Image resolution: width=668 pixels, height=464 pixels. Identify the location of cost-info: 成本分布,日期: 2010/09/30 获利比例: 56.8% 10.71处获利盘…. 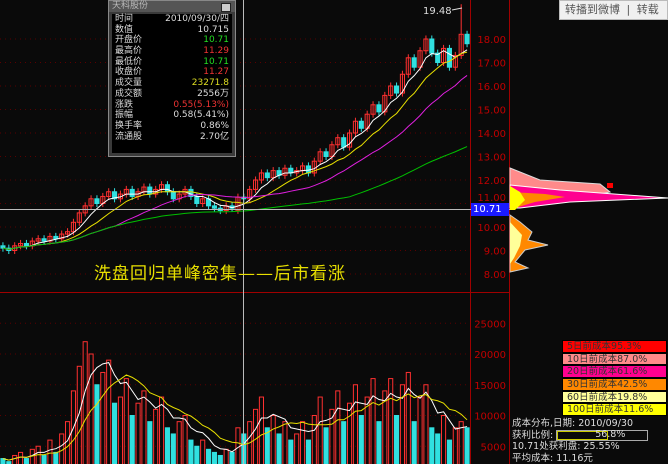
(590, 441).